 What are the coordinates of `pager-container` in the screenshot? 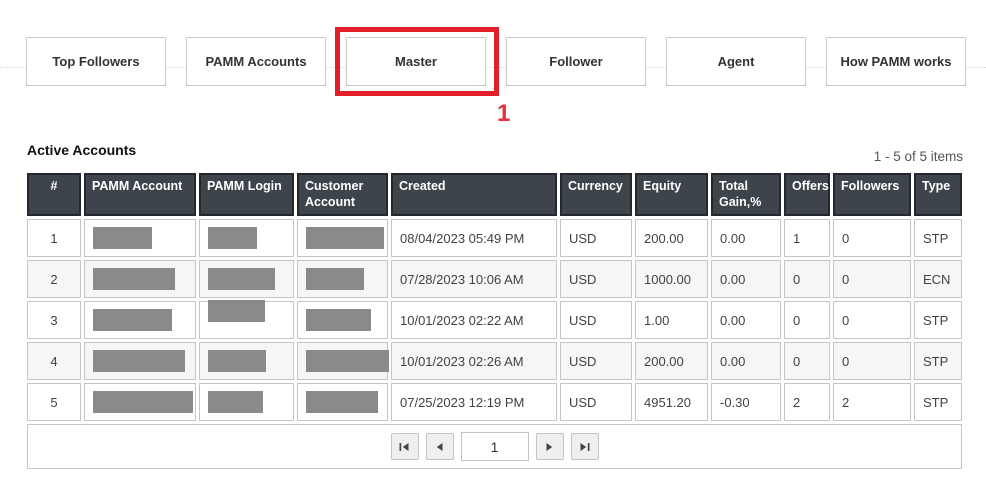 It's located at (494, 447).